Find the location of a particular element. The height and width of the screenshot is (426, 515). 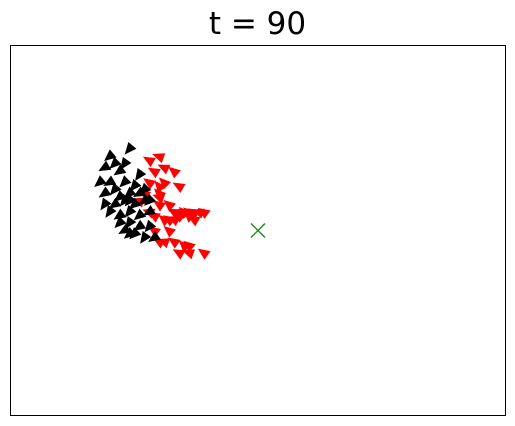

data-markers is located at coordinates (180, 201).